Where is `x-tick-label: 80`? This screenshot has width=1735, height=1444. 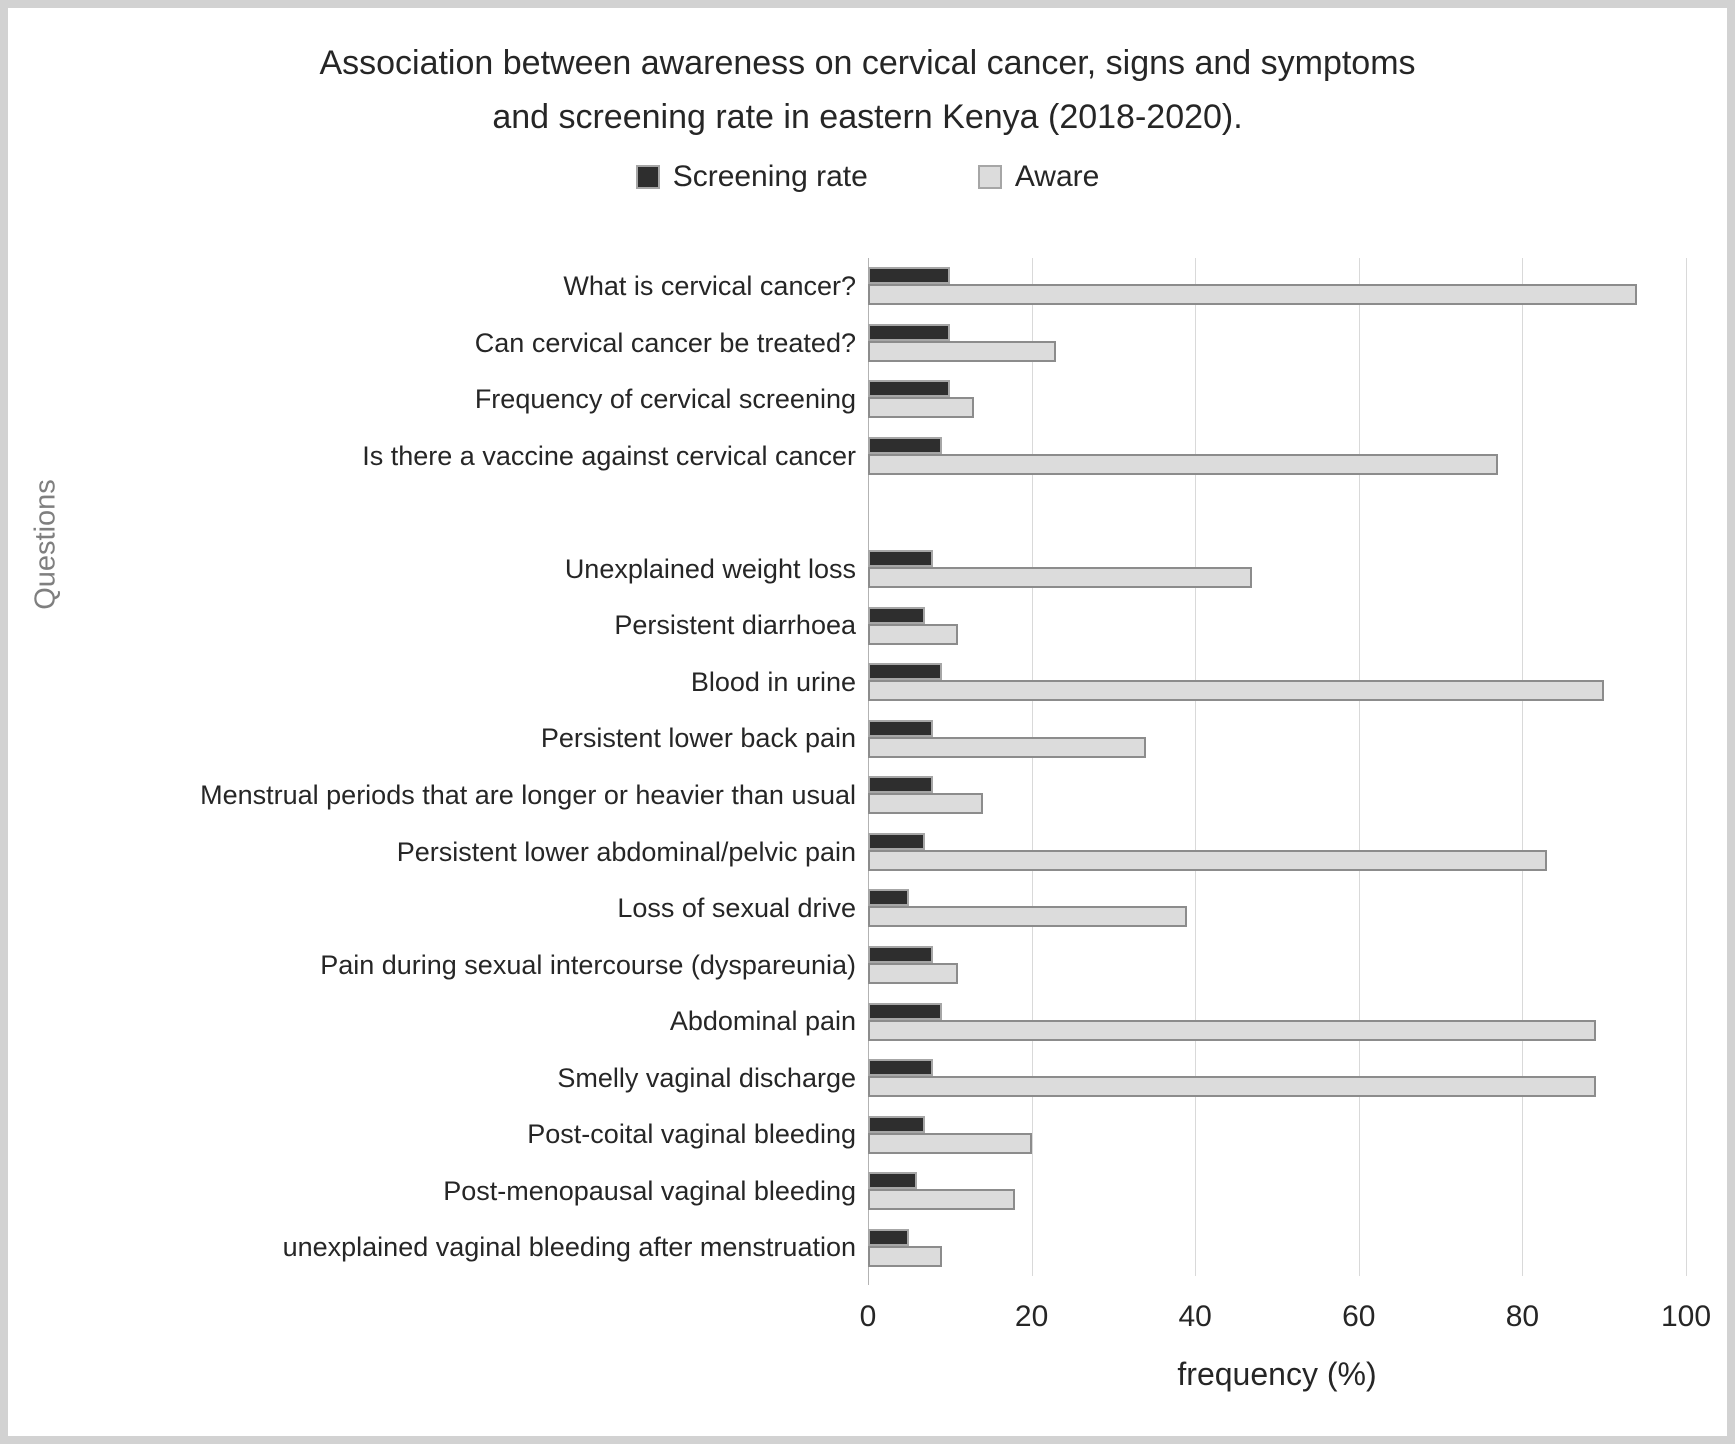 x-tick-label: 80 is located at coordinates (1522, 1316).